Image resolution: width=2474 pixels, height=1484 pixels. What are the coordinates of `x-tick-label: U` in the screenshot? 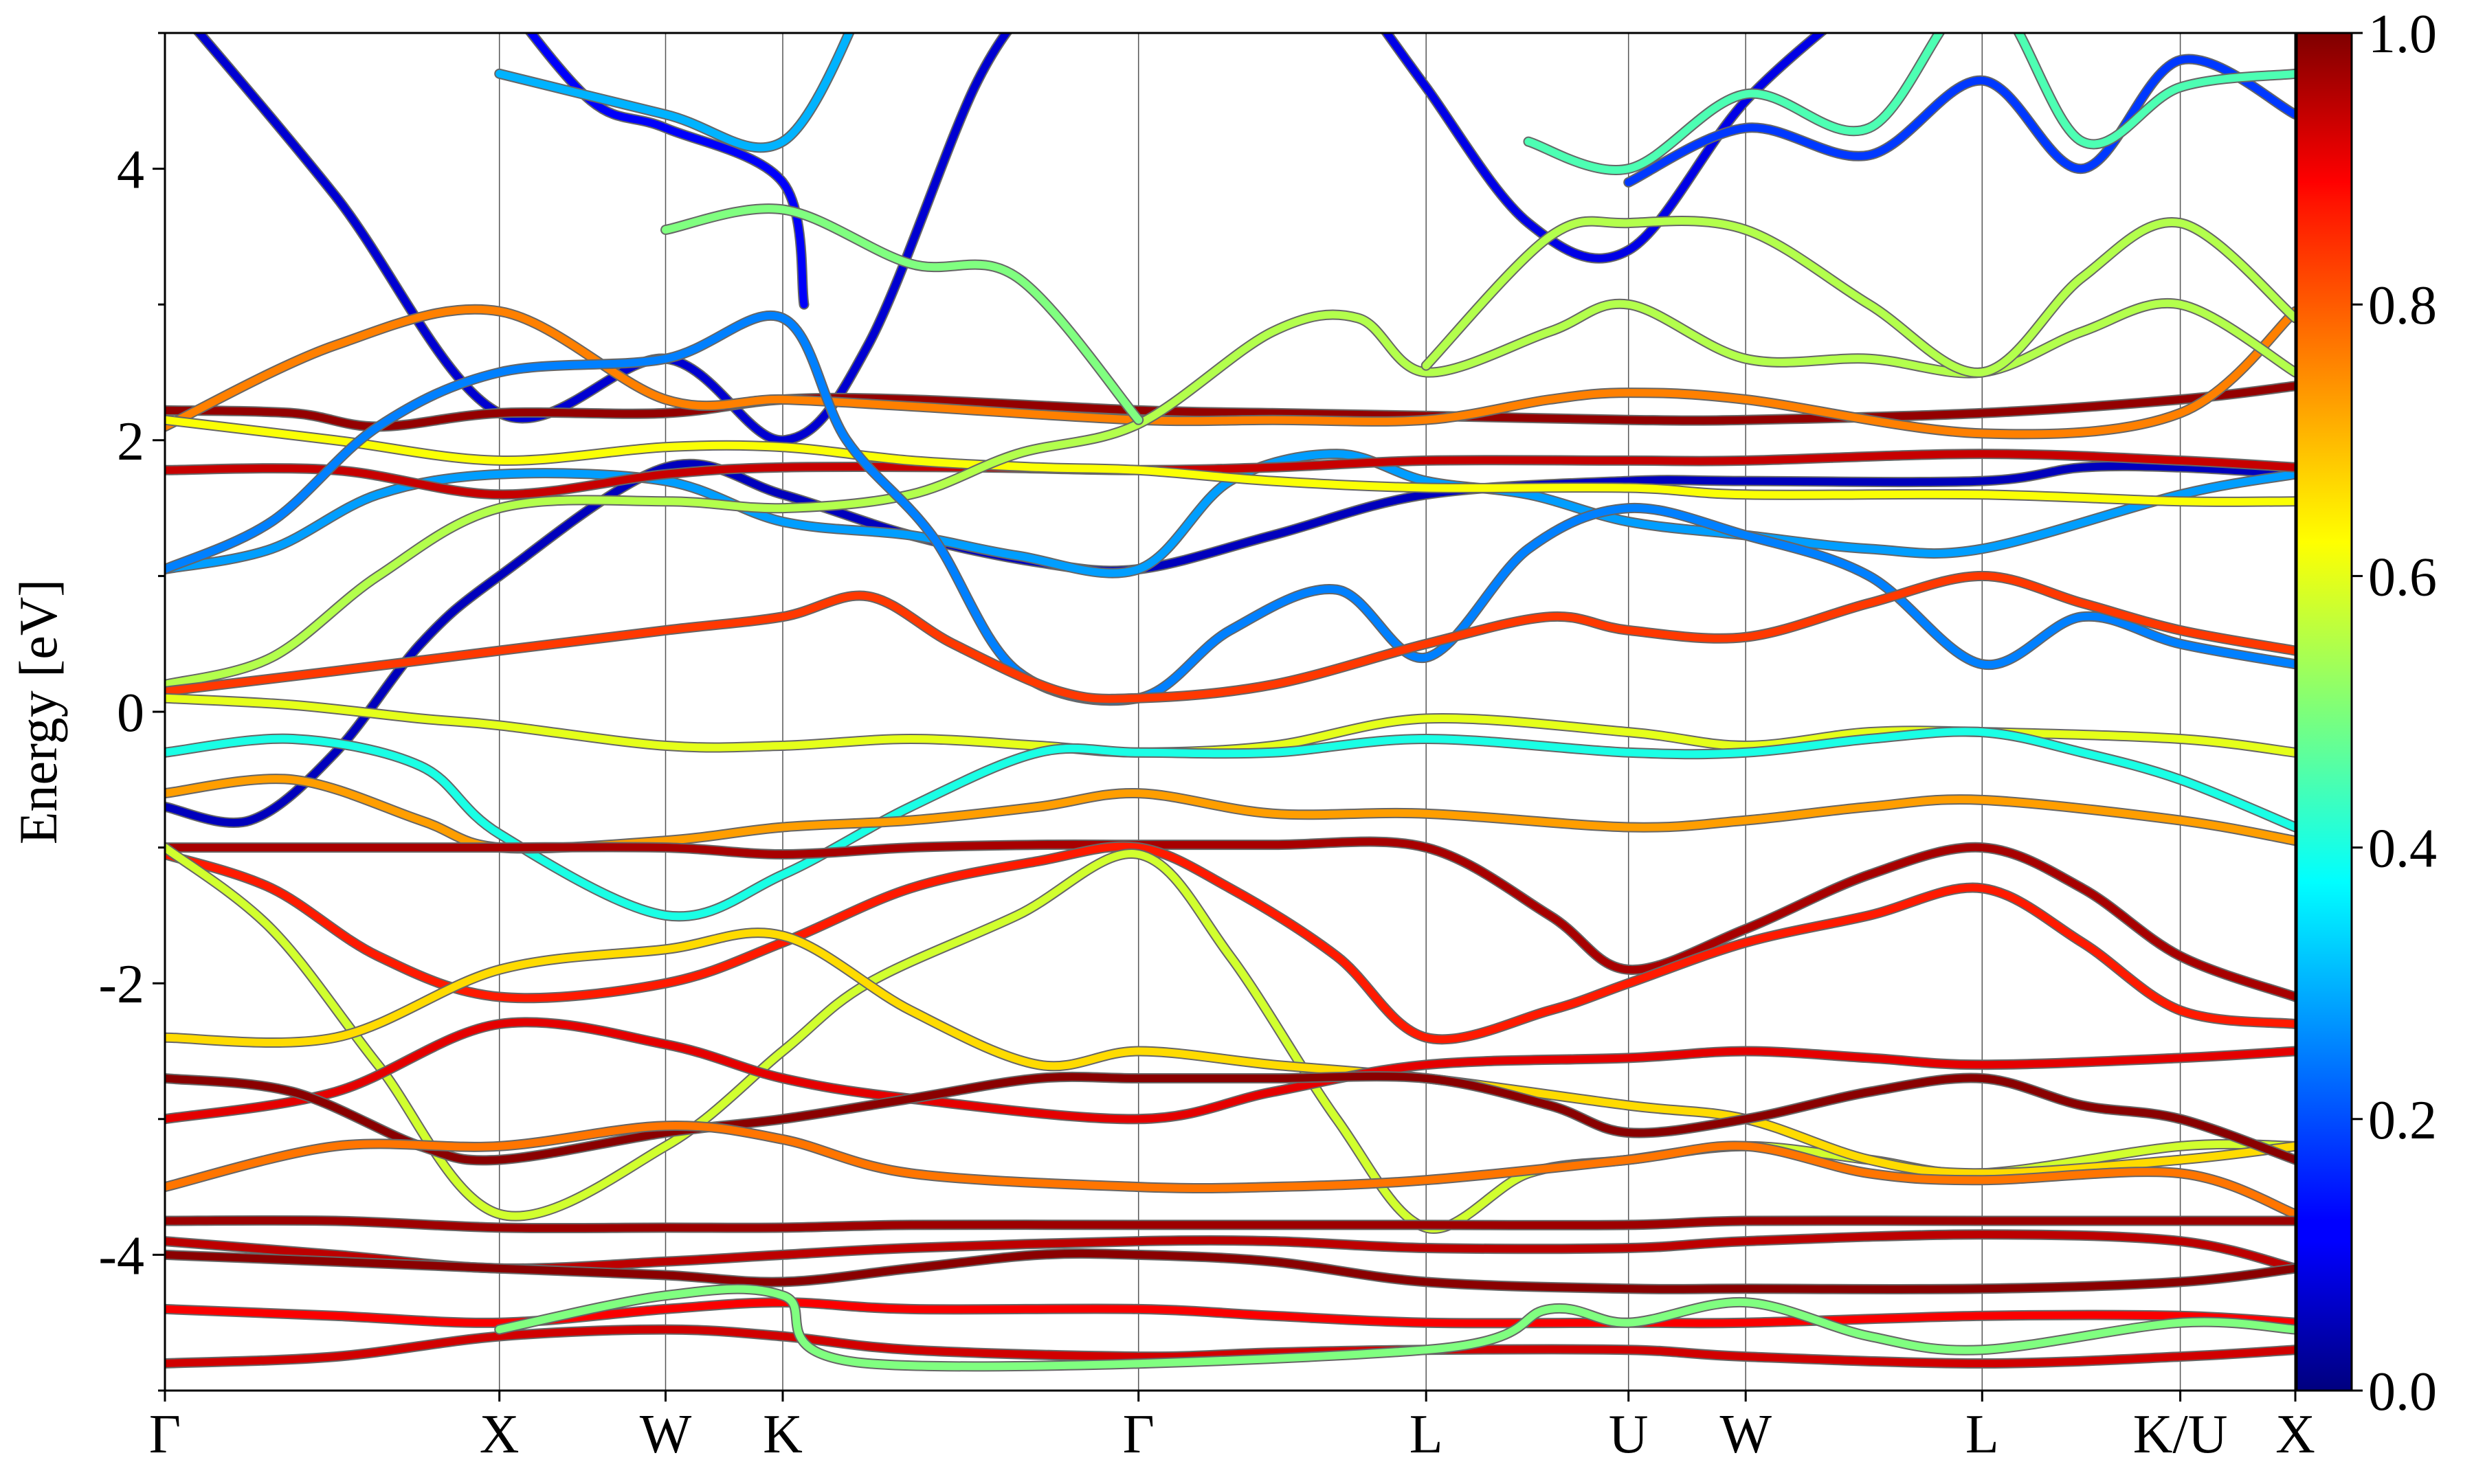 It's located at (1629, 1434).